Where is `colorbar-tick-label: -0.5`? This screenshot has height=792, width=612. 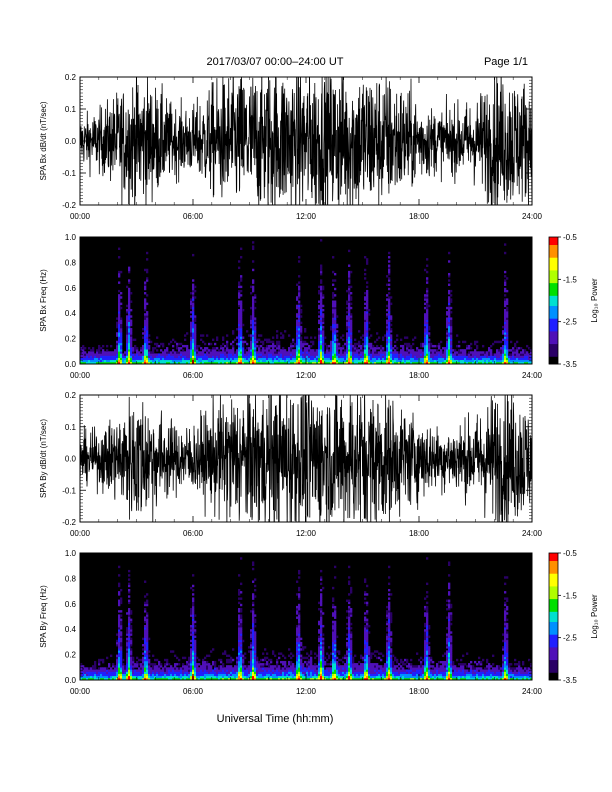 colorbar-tick-label: -0.5 is located at coordinates (570, 237).